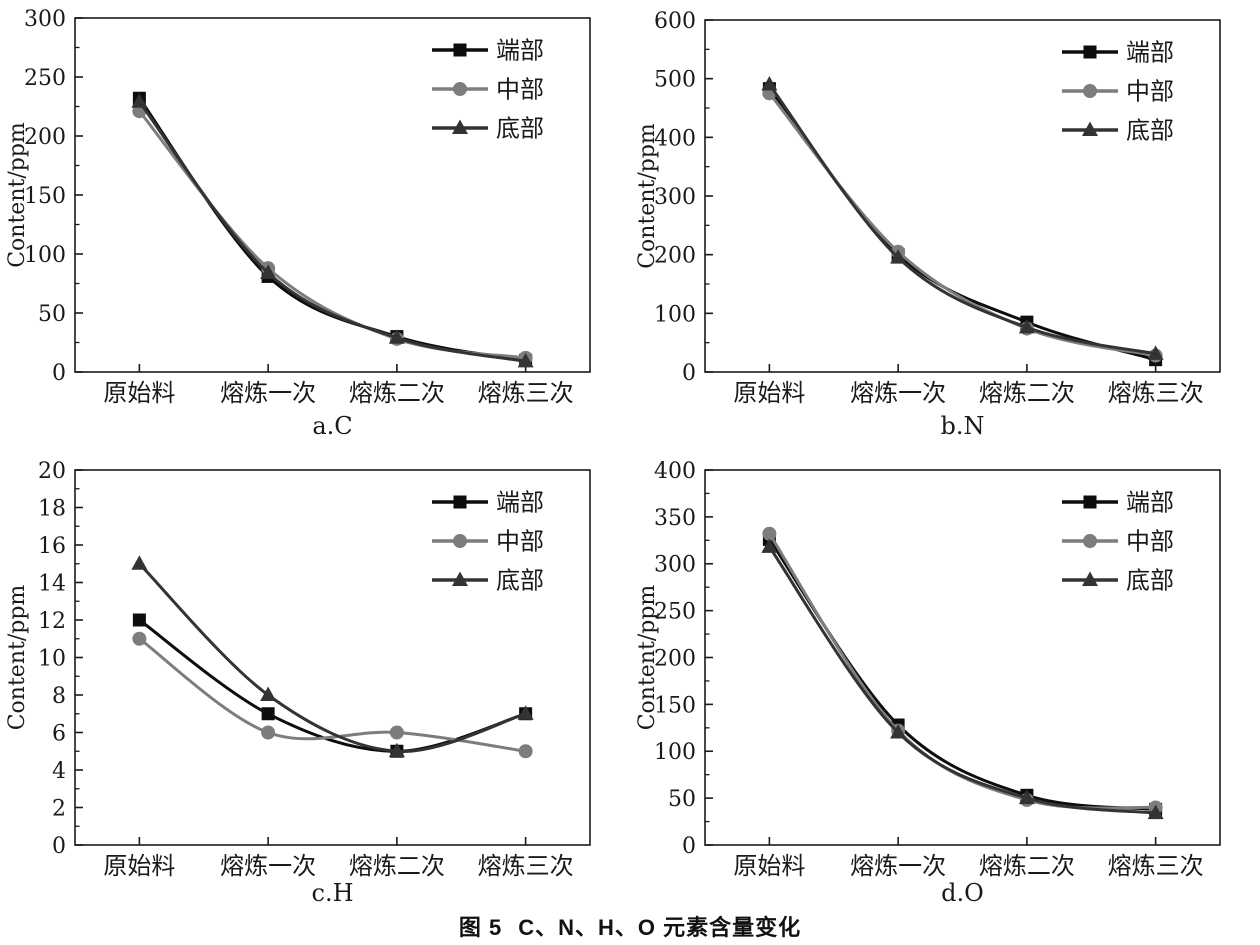 This screenshot has width=1260, height=945. Describe the element at coordinates (59, 771) in the screenshot. I see `y-tick-label: 4` at that location.